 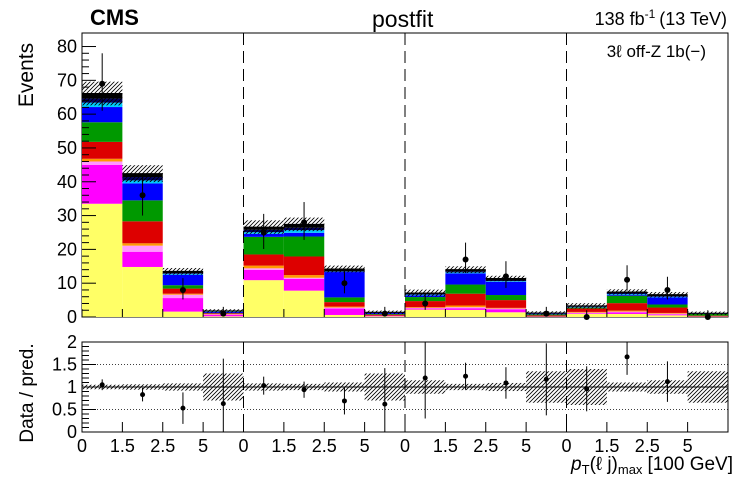 I want to click on x-axis-title: pT(ℓ j)max [100 GeV], so click(x=651, y=465).